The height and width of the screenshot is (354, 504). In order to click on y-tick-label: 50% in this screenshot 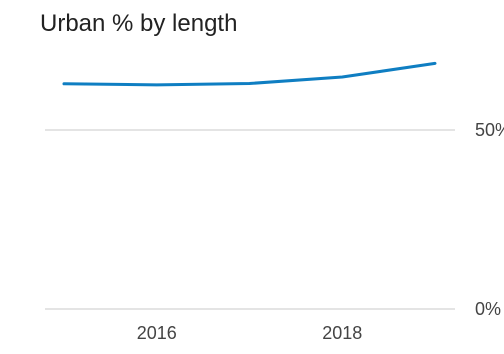, I will do `click(489, 130)`.